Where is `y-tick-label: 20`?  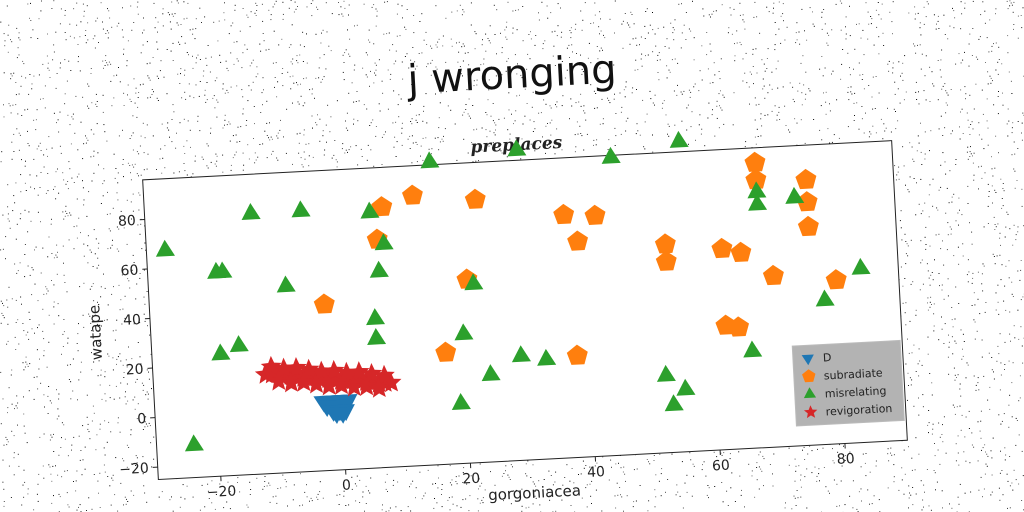
y-tick-label: 20 is located at coordinates (134, 370).